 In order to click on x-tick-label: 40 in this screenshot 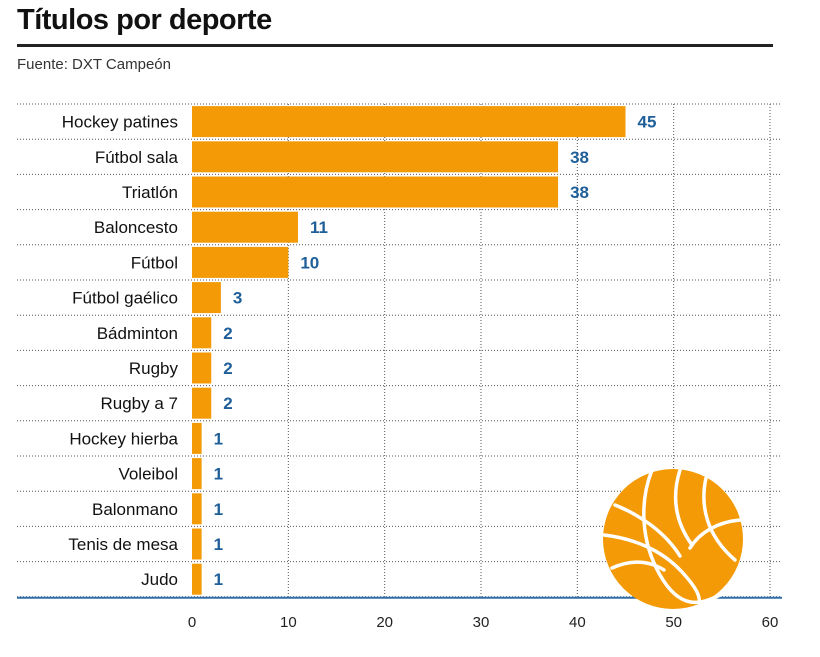, I will do `click(577, 622)`.